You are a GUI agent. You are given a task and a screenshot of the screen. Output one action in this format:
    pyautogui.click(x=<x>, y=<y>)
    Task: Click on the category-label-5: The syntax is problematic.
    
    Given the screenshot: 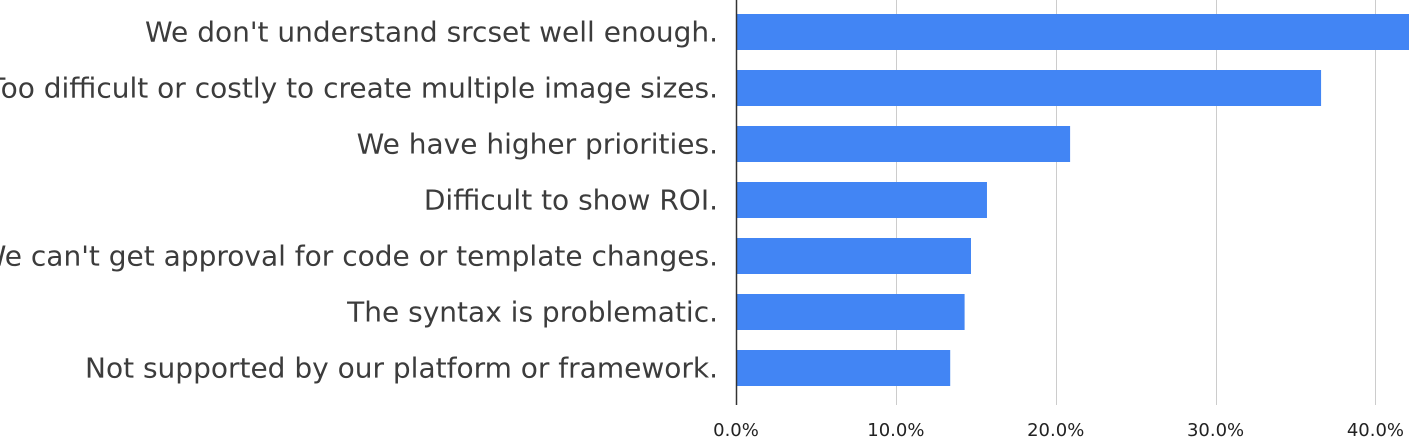 What is the action you would take?
    pyautogui.click(x=532, y=312)
    